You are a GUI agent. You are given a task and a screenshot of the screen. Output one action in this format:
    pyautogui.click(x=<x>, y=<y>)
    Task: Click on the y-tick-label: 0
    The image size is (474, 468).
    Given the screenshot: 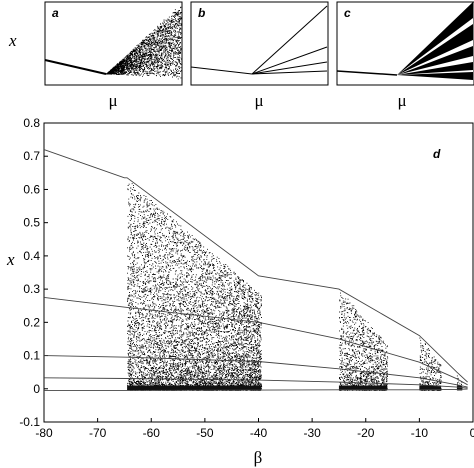 What is the action you would take?
    pyautogui.click(x=36, y=389)
    